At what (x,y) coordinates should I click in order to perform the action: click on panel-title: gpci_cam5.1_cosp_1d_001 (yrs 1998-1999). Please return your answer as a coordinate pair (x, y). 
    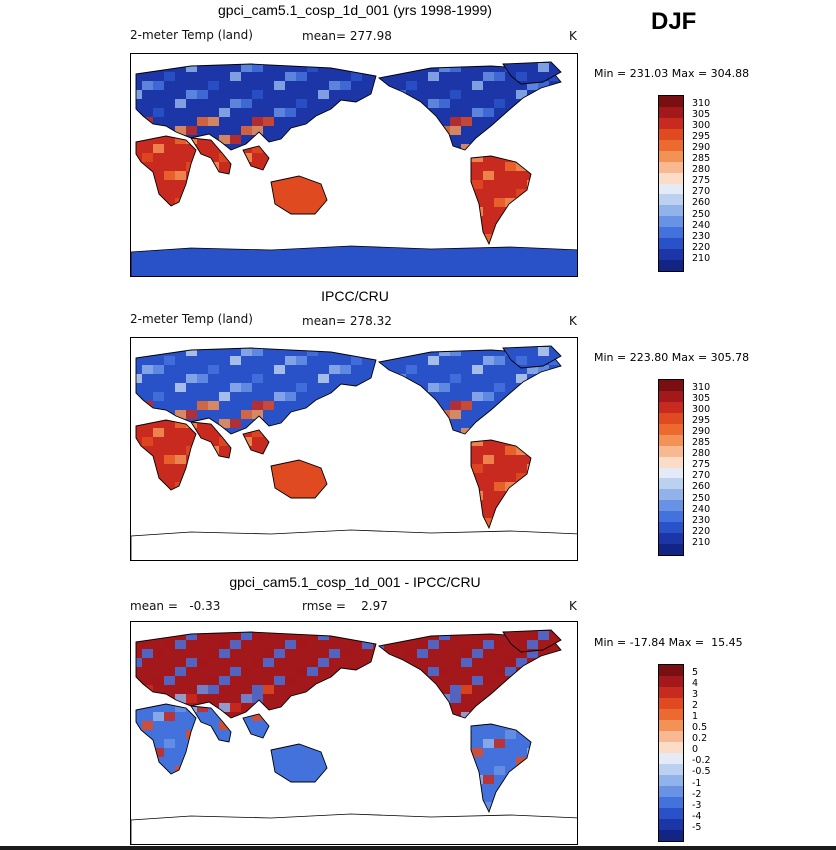
    Looking at the image, I should click on (355, 10).